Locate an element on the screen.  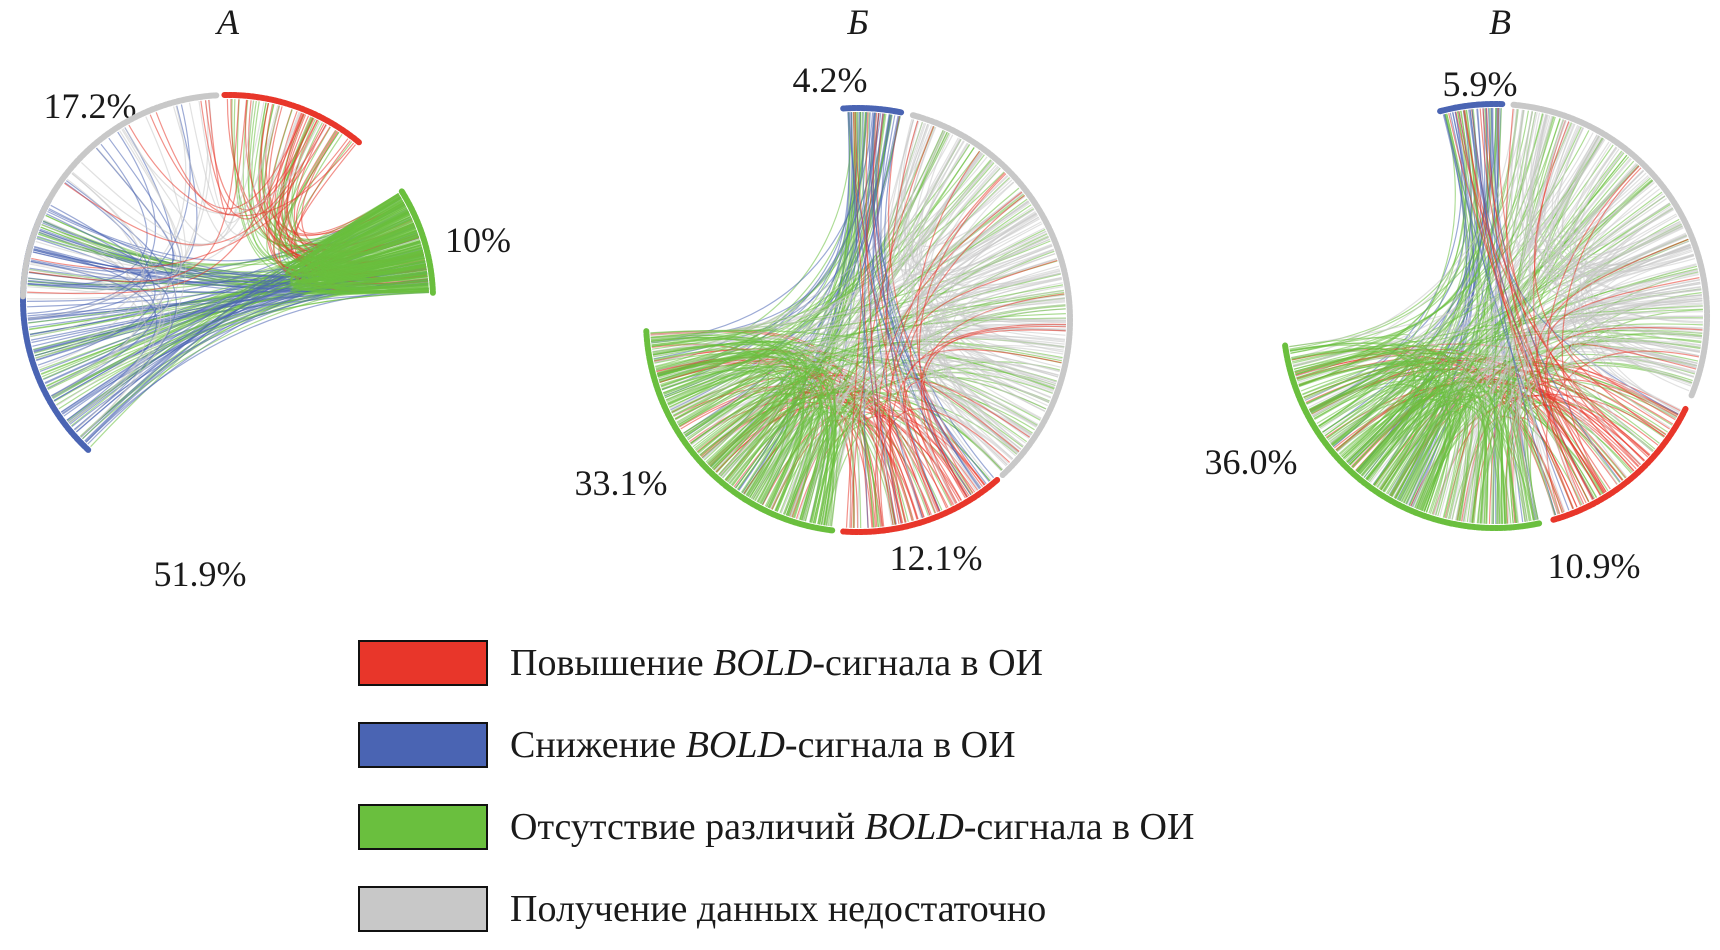
legend-item-increase: Повышение BOLD-сигнала в ОИ is located at coordinates (776, 663).